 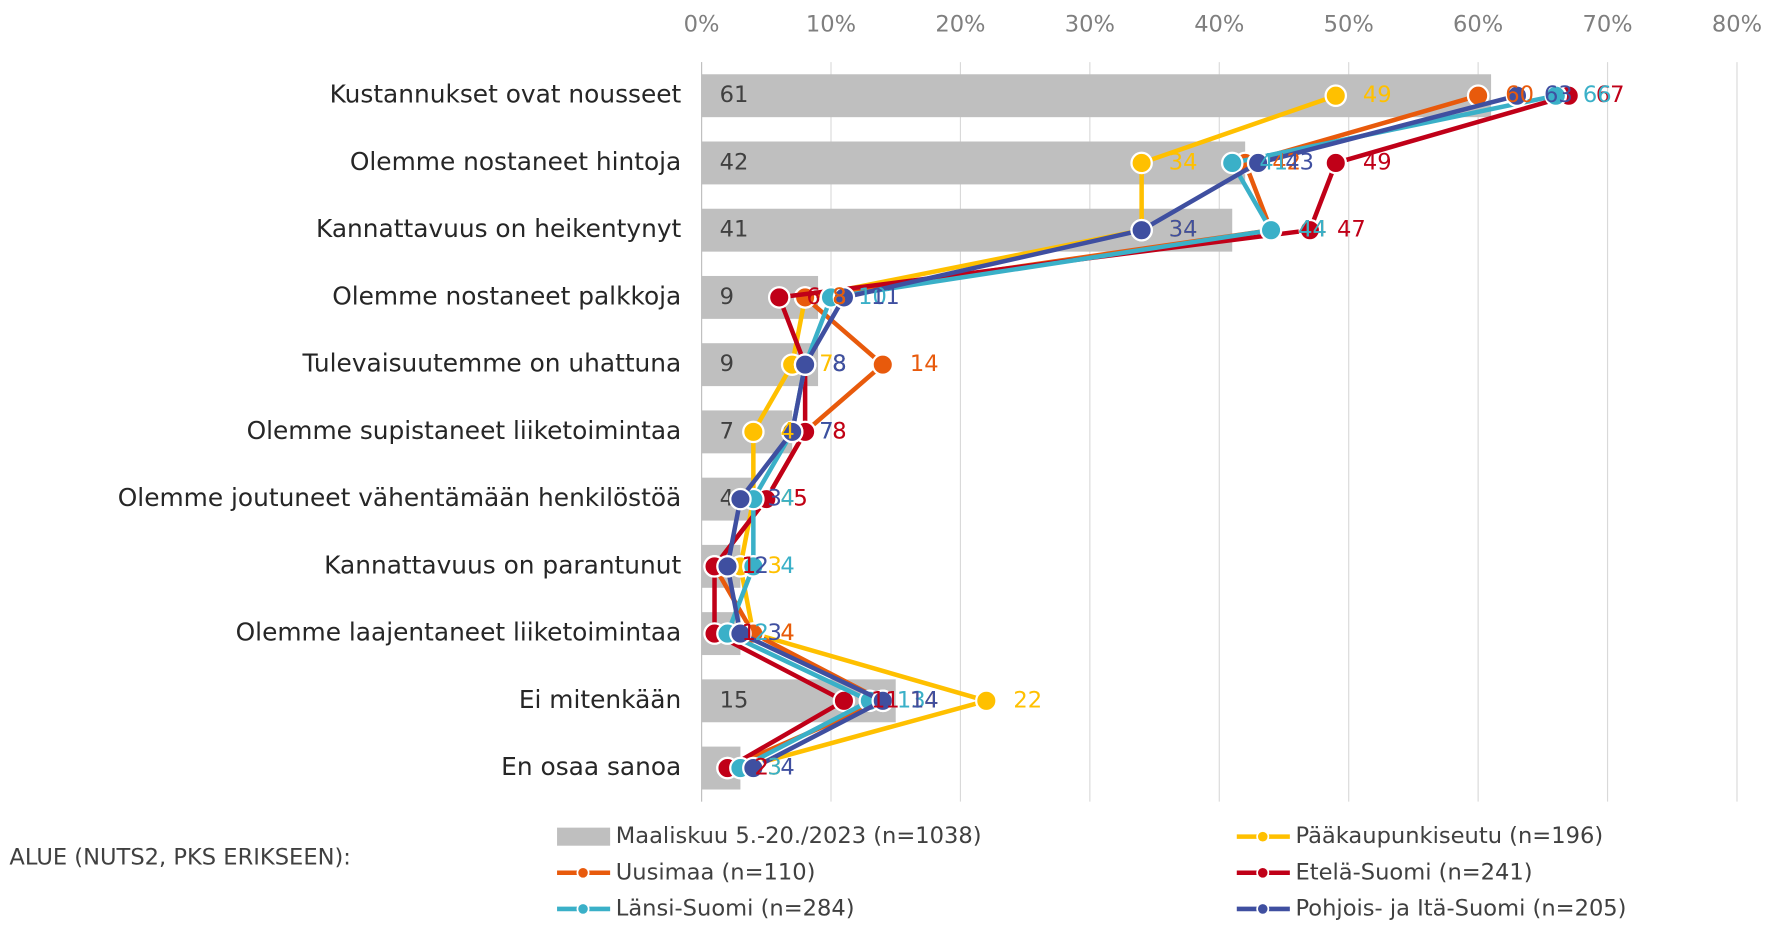 I want to click on data-label: 6, so click(x=813, y=297).